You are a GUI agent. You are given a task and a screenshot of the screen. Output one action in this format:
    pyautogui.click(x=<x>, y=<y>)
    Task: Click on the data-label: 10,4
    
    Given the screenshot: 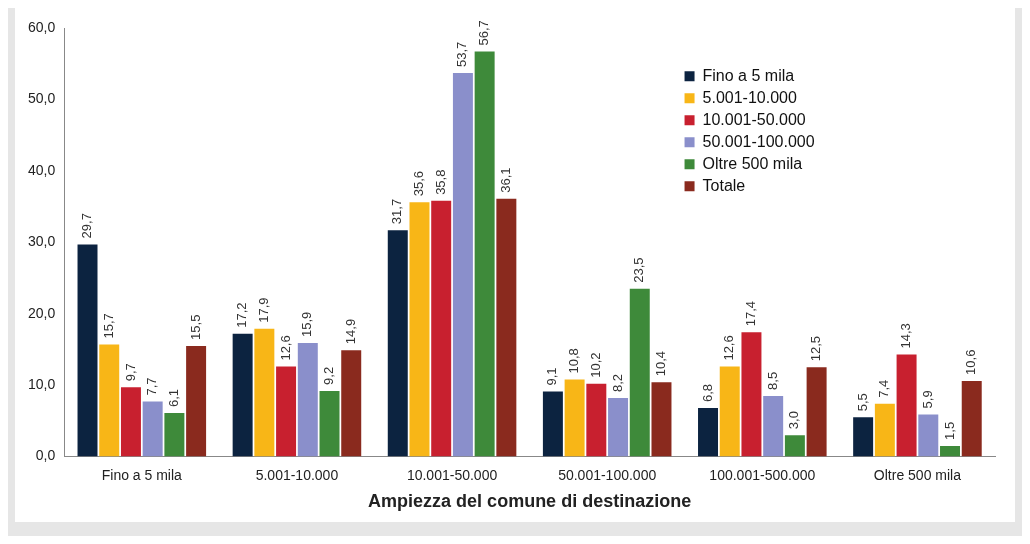 What is the action you would take?
    pyautogui.click(x=661, y=364)
    